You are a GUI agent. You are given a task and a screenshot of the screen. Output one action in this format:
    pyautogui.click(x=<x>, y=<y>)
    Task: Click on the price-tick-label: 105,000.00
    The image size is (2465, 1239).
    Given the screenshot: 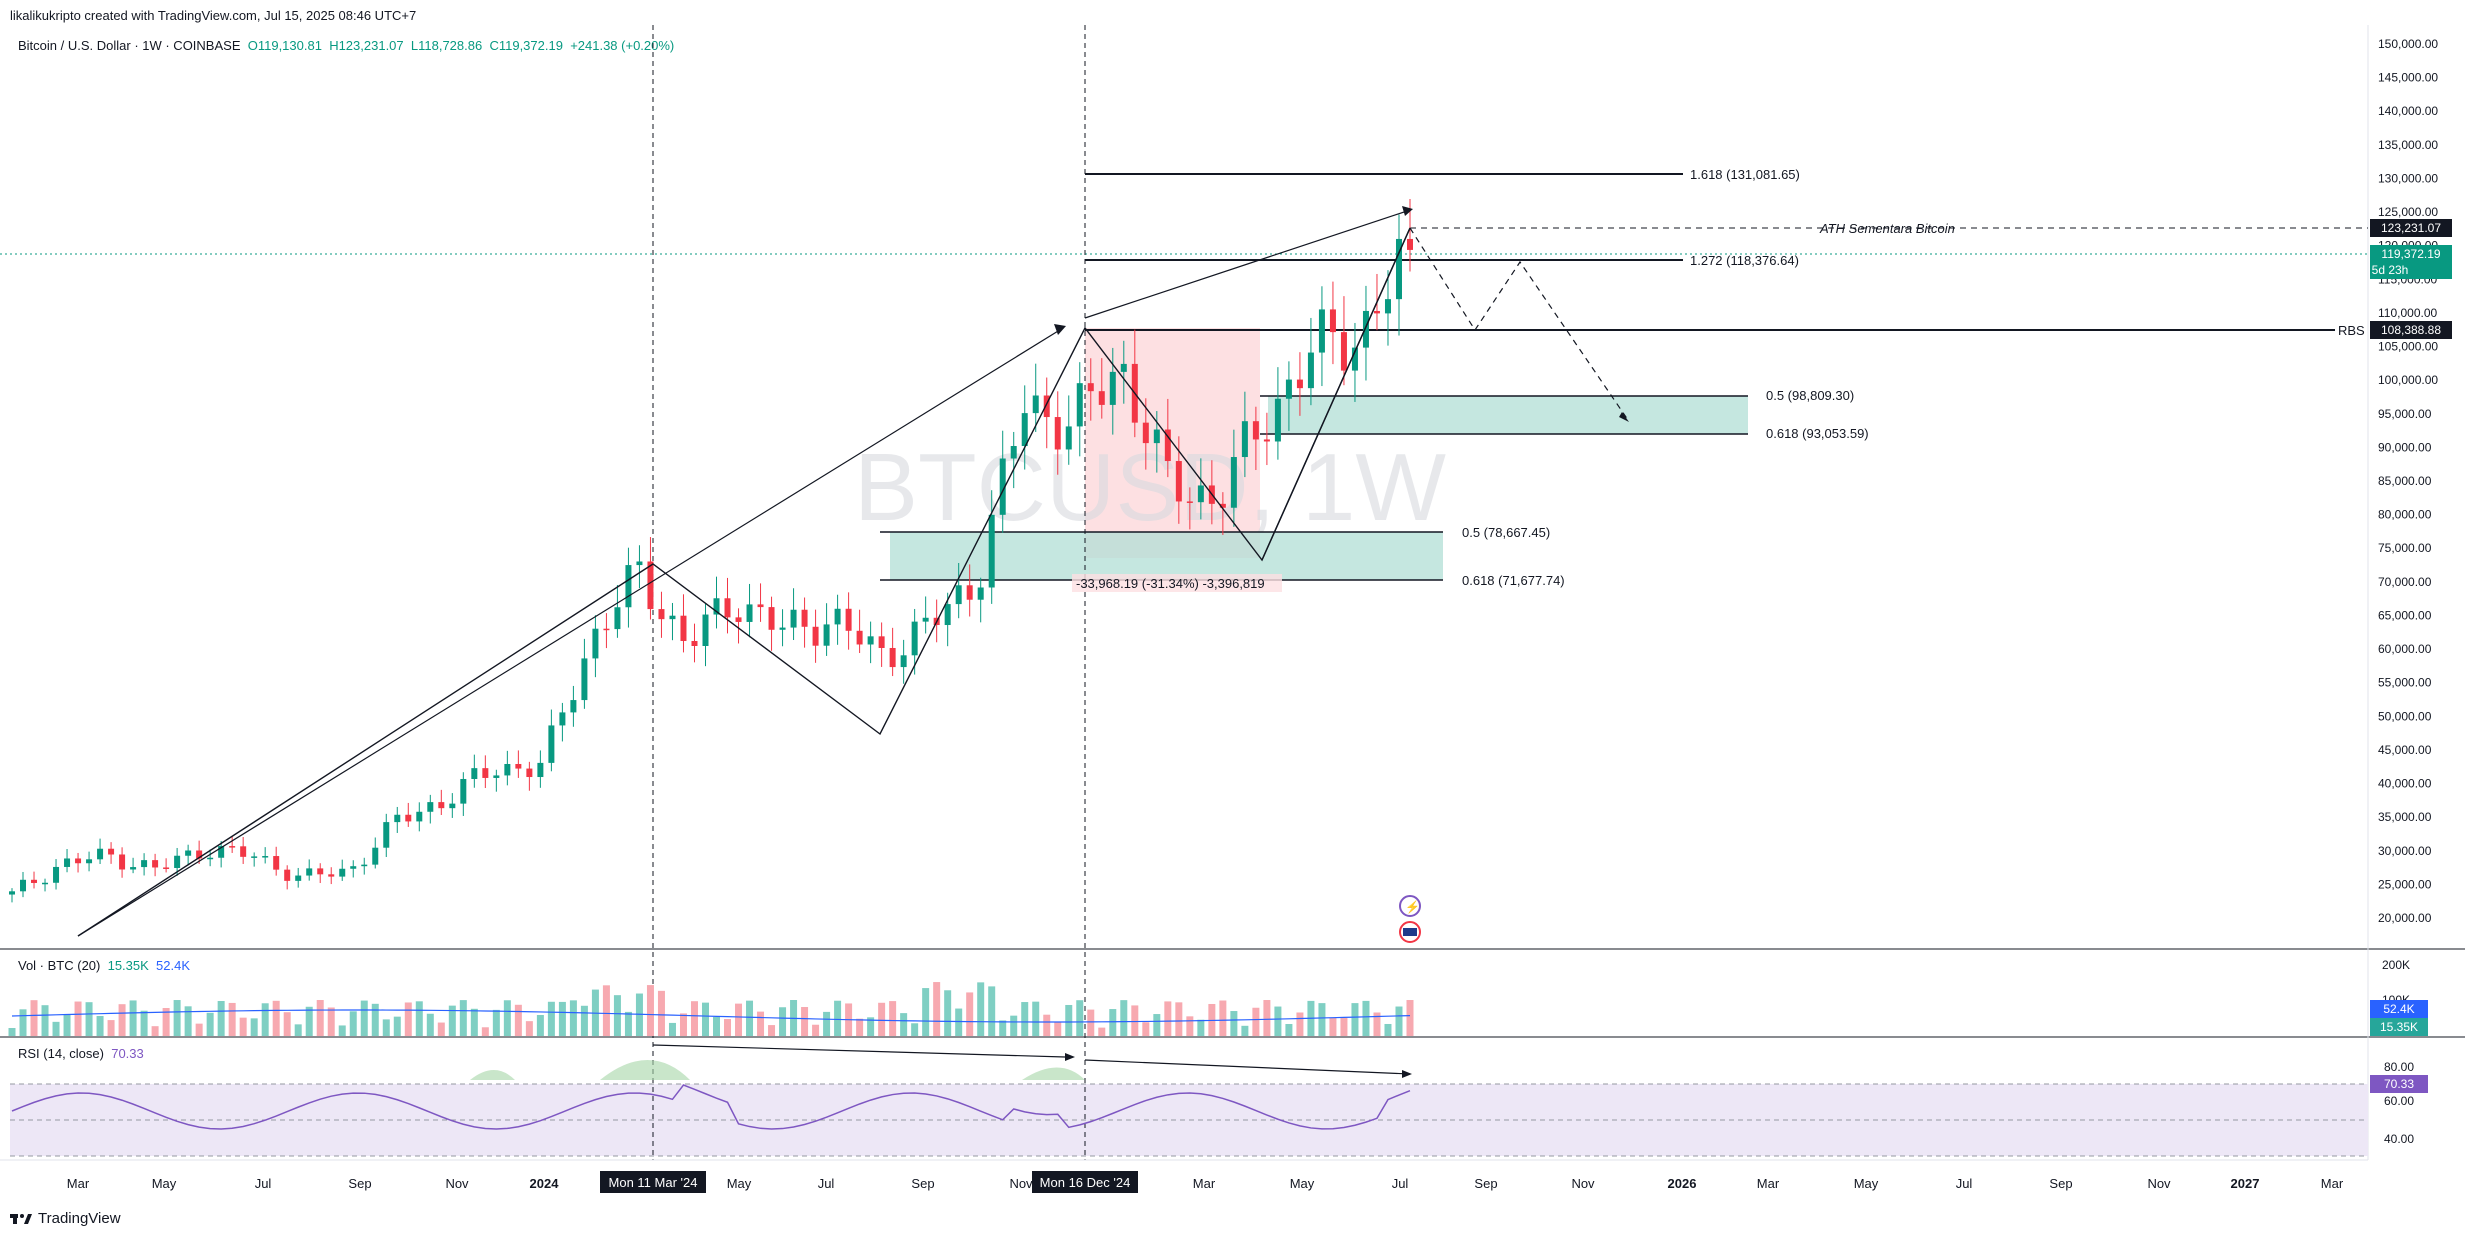 What is the action you would take?
    pyautogui.click(x=2408, y=347)
    